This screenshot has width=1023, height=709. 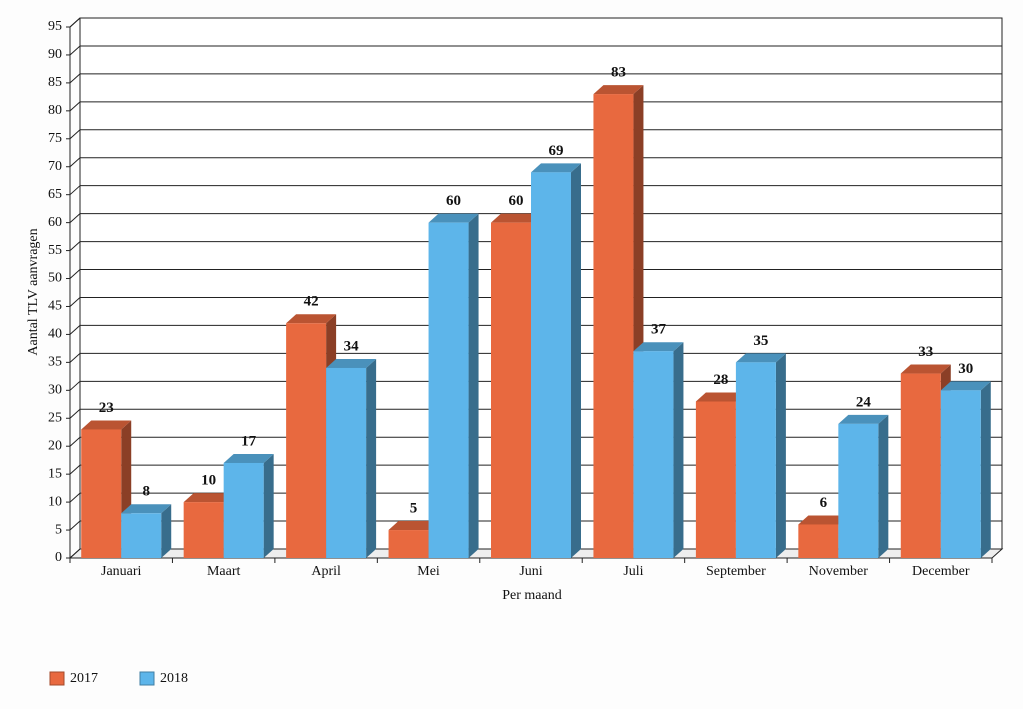 What do you see at coordinates (84, 678) in the screenshot?
I see `legend-label: 2017` at bounding box center [84, 678].